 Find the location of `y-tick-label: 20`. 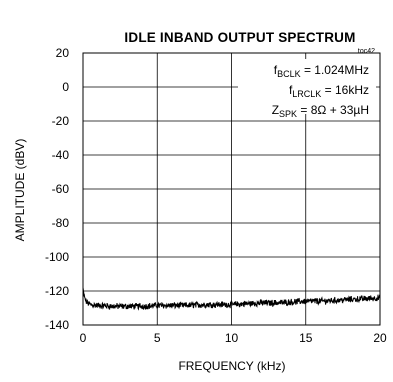

y-tick-label: 20 is located at coordinates (63, 53).